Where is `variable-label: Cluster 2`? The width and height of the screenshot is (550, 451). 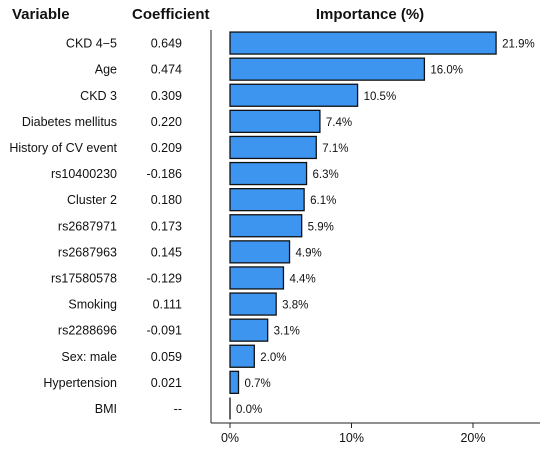 variable-label: Cluster 2 is located at coordinates (92, 200).